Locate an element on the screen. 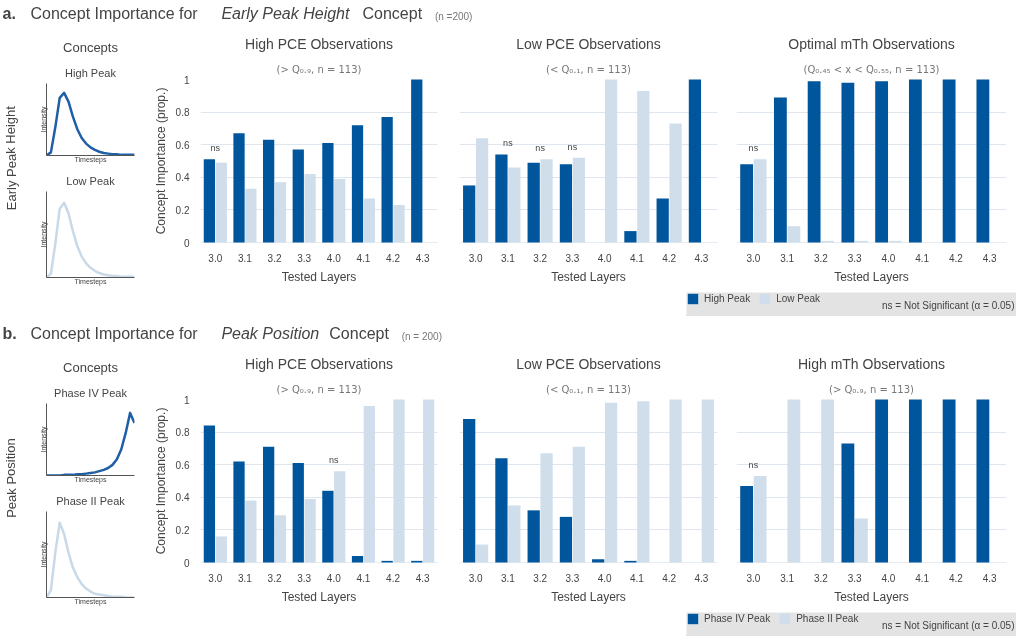 Image resolution: width=1018 pixels, height=643 pixels. y-tick-label: 0 is located at coordinates (186, 563).